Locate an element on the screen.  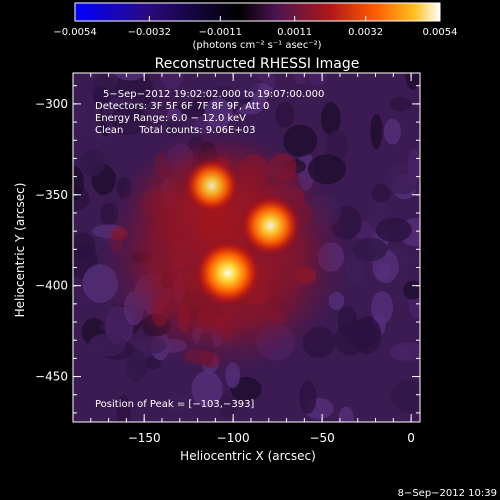
x-axis-label: Heliocentric X (arcsec) is located at coordinates (248, 456).